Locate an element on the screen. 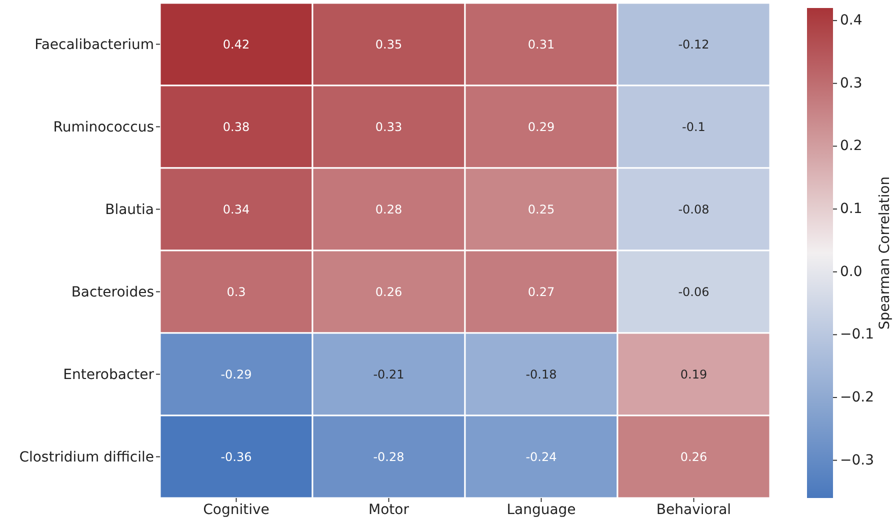 The height and width of the screenshot is (521, 896). color-bar-label: 0.4 is located at coordinates (851, 20).